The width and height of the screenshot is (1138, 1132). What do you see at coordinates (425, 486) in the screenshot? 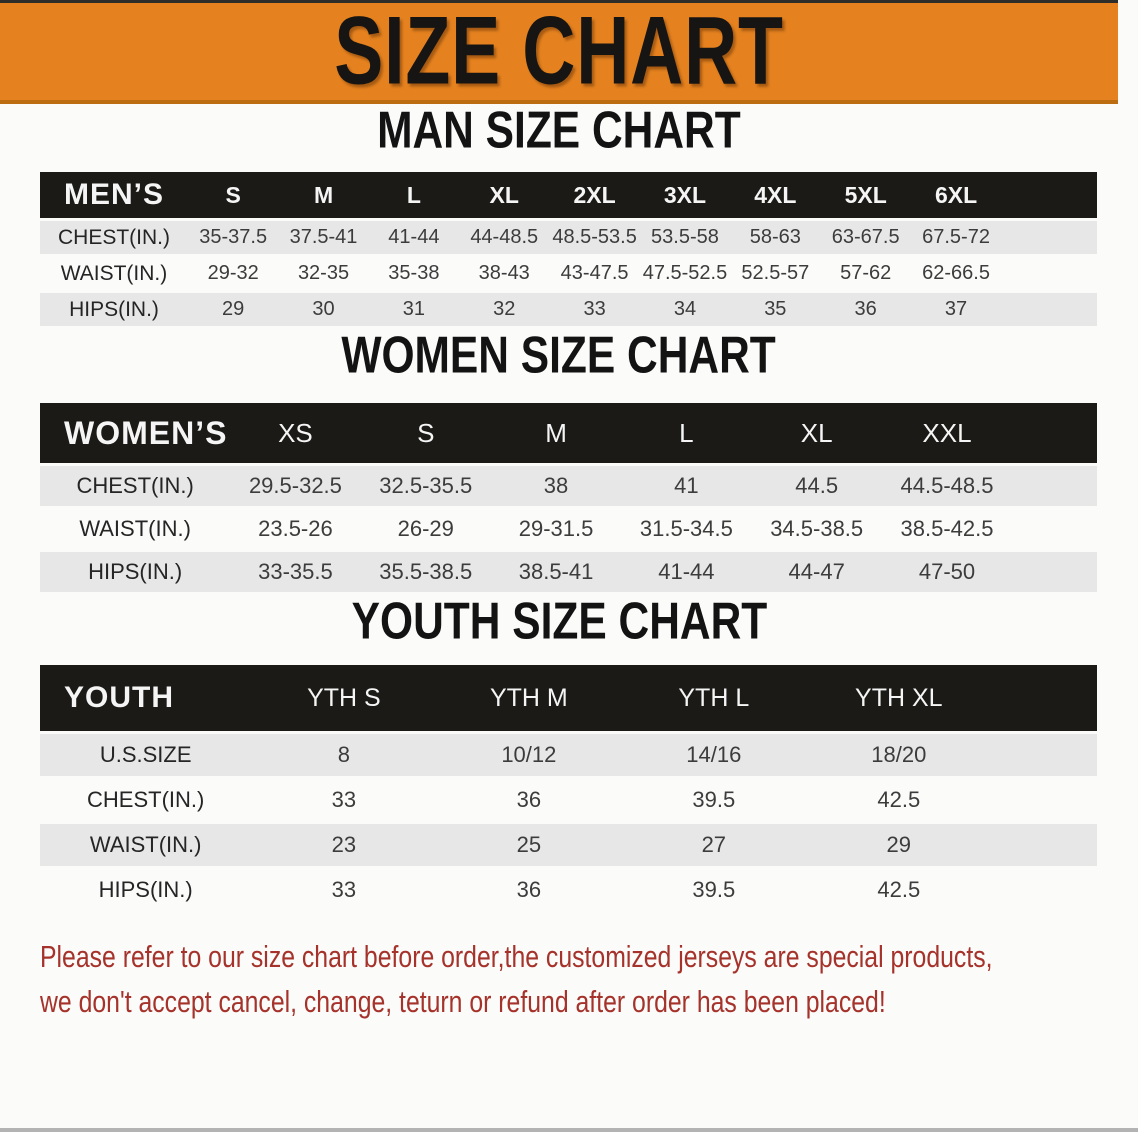
I see `cell-value: 32.5-35.5` at bounding box center [425, 486].